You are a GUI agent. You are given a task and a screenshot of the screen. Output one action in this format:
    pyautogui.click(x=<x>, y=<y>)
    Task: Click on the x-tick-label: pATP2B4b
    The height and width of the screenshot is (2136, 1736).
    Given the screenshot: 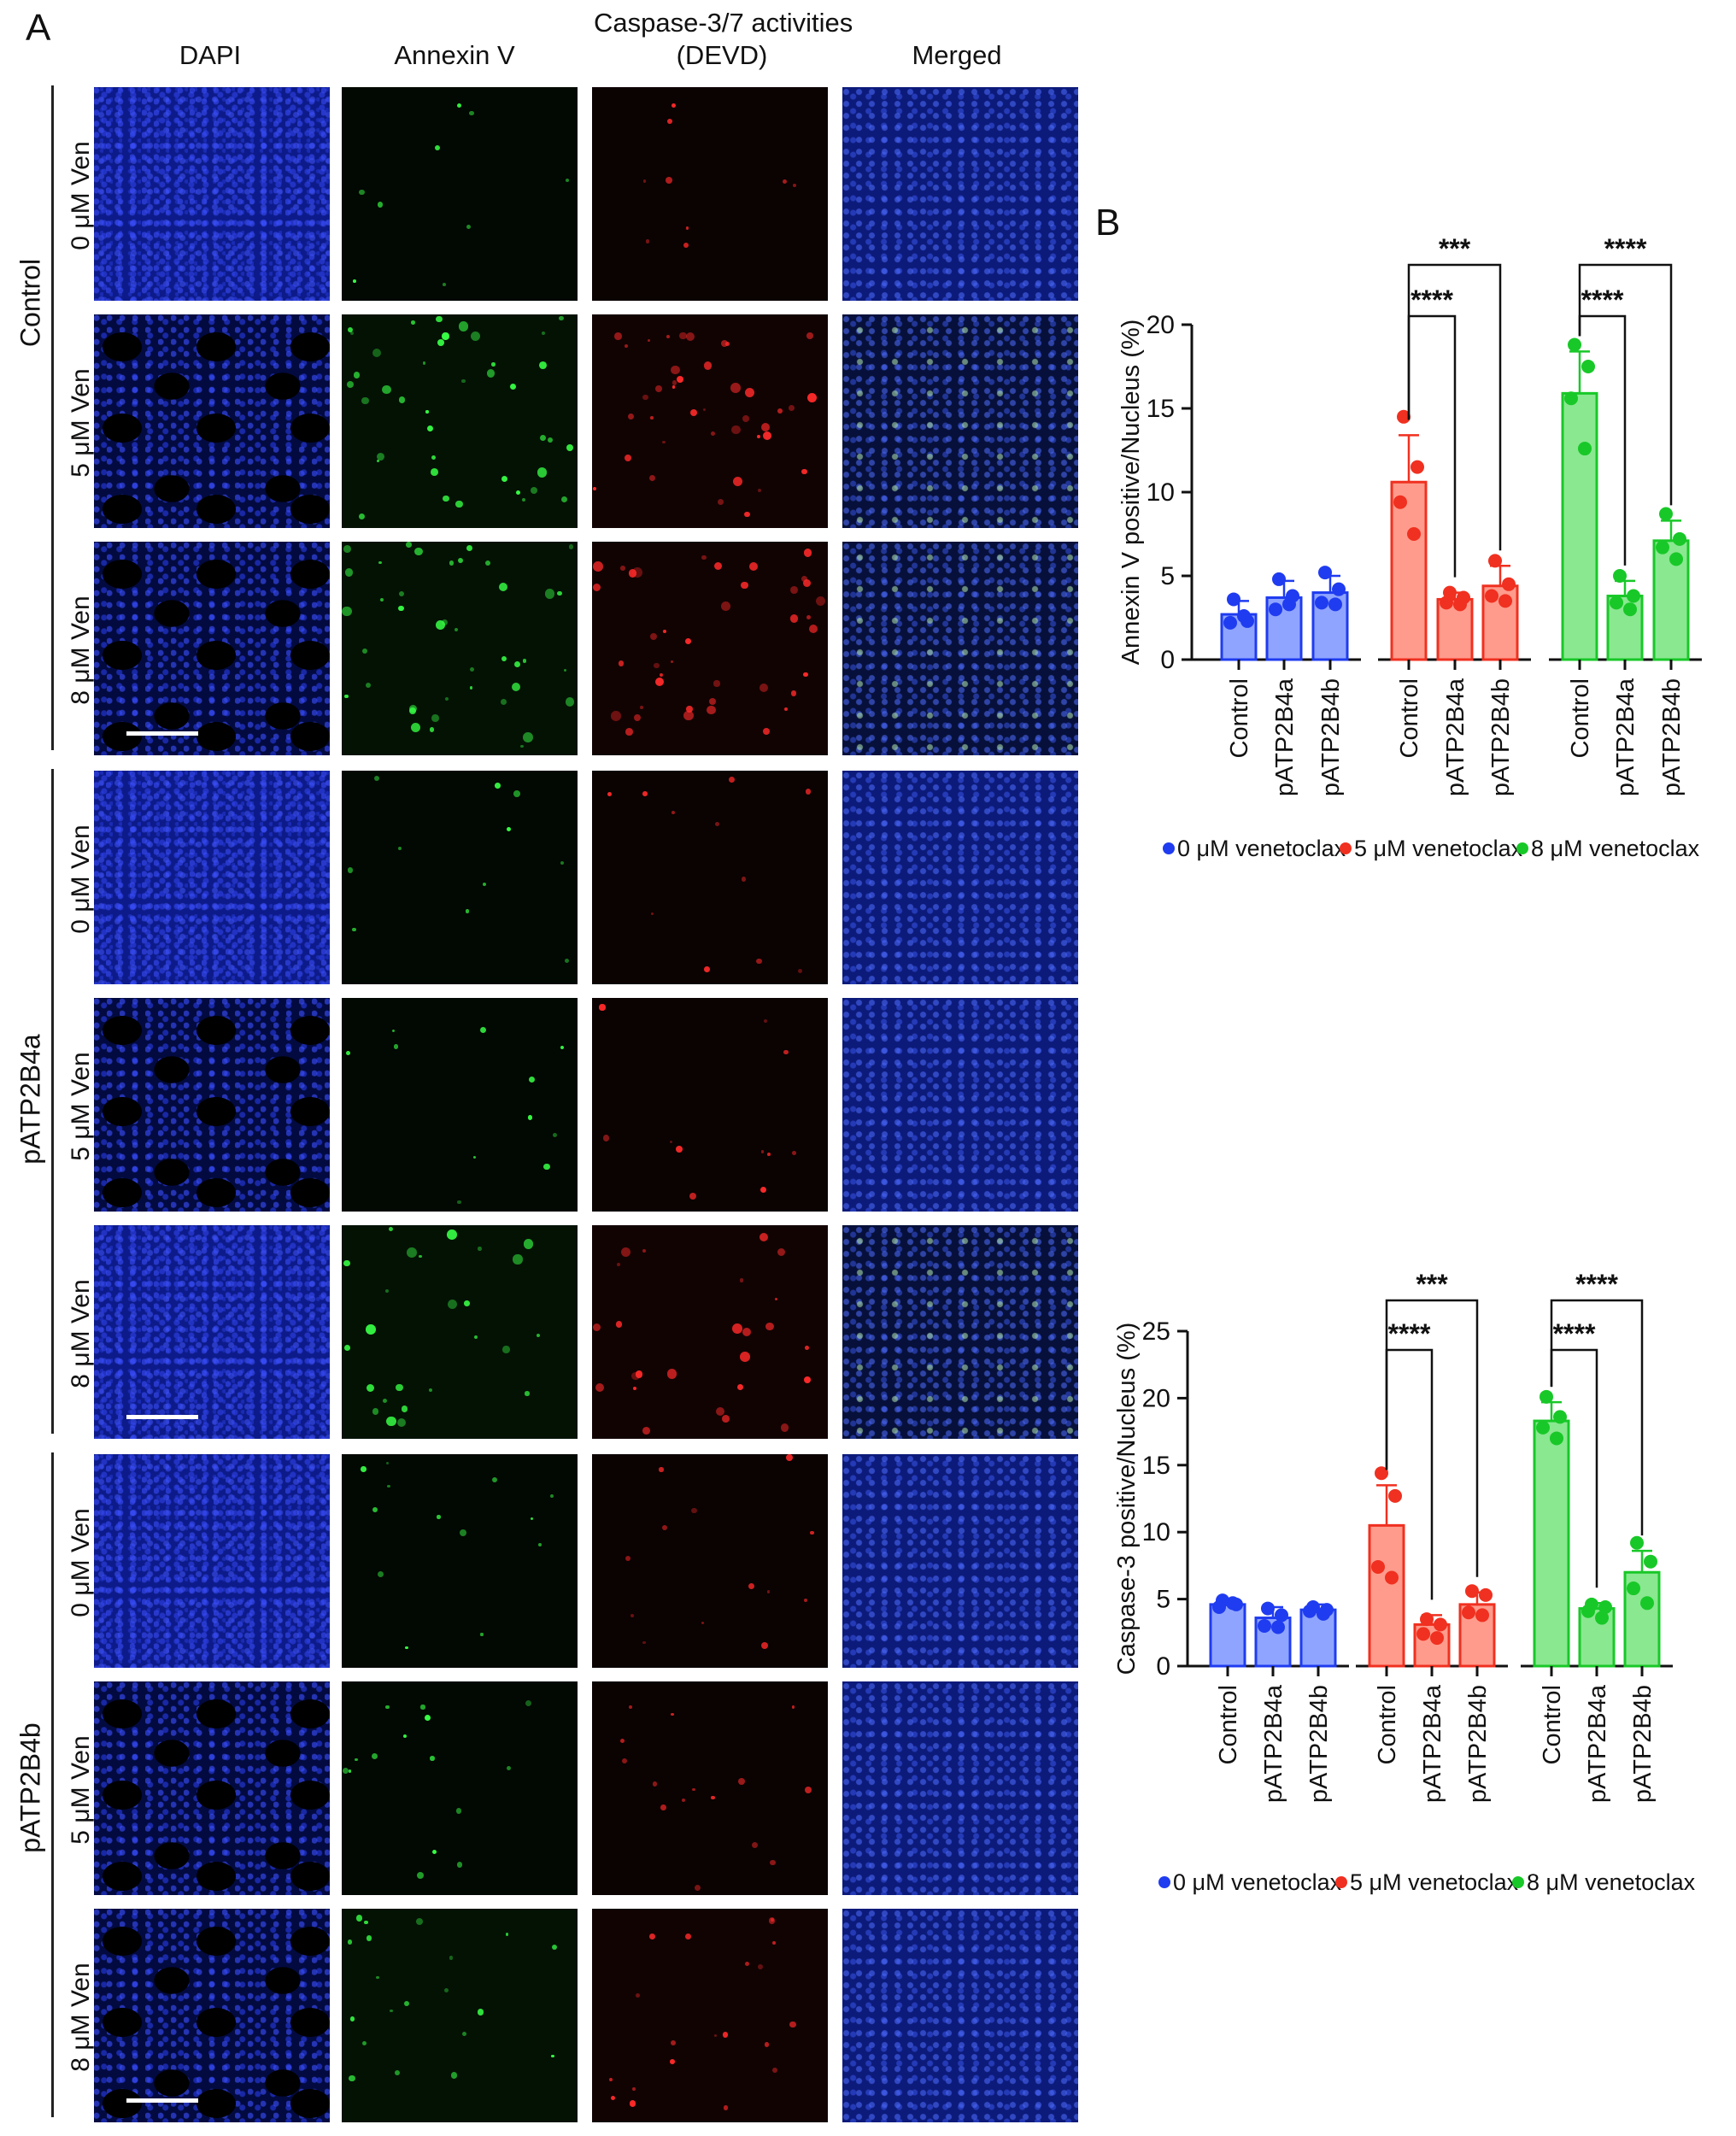 What is the action you would take?
    pyautogui.click(x=1331, y=737)
    